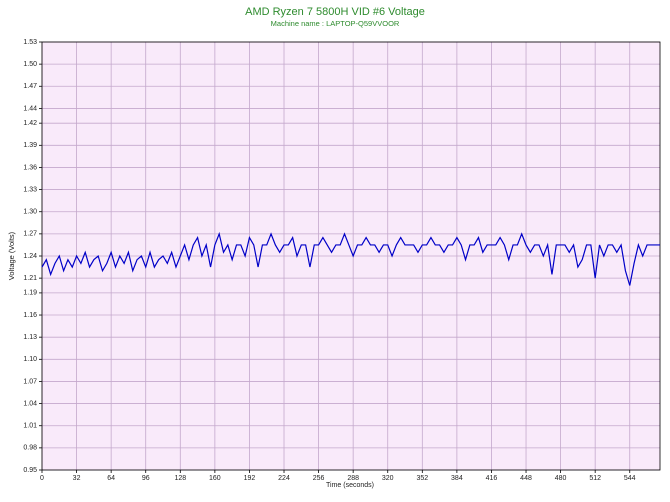 The width and height of the screenshot is (670, 502). I want to click on x-tick-label: 96, so click(146, 478).